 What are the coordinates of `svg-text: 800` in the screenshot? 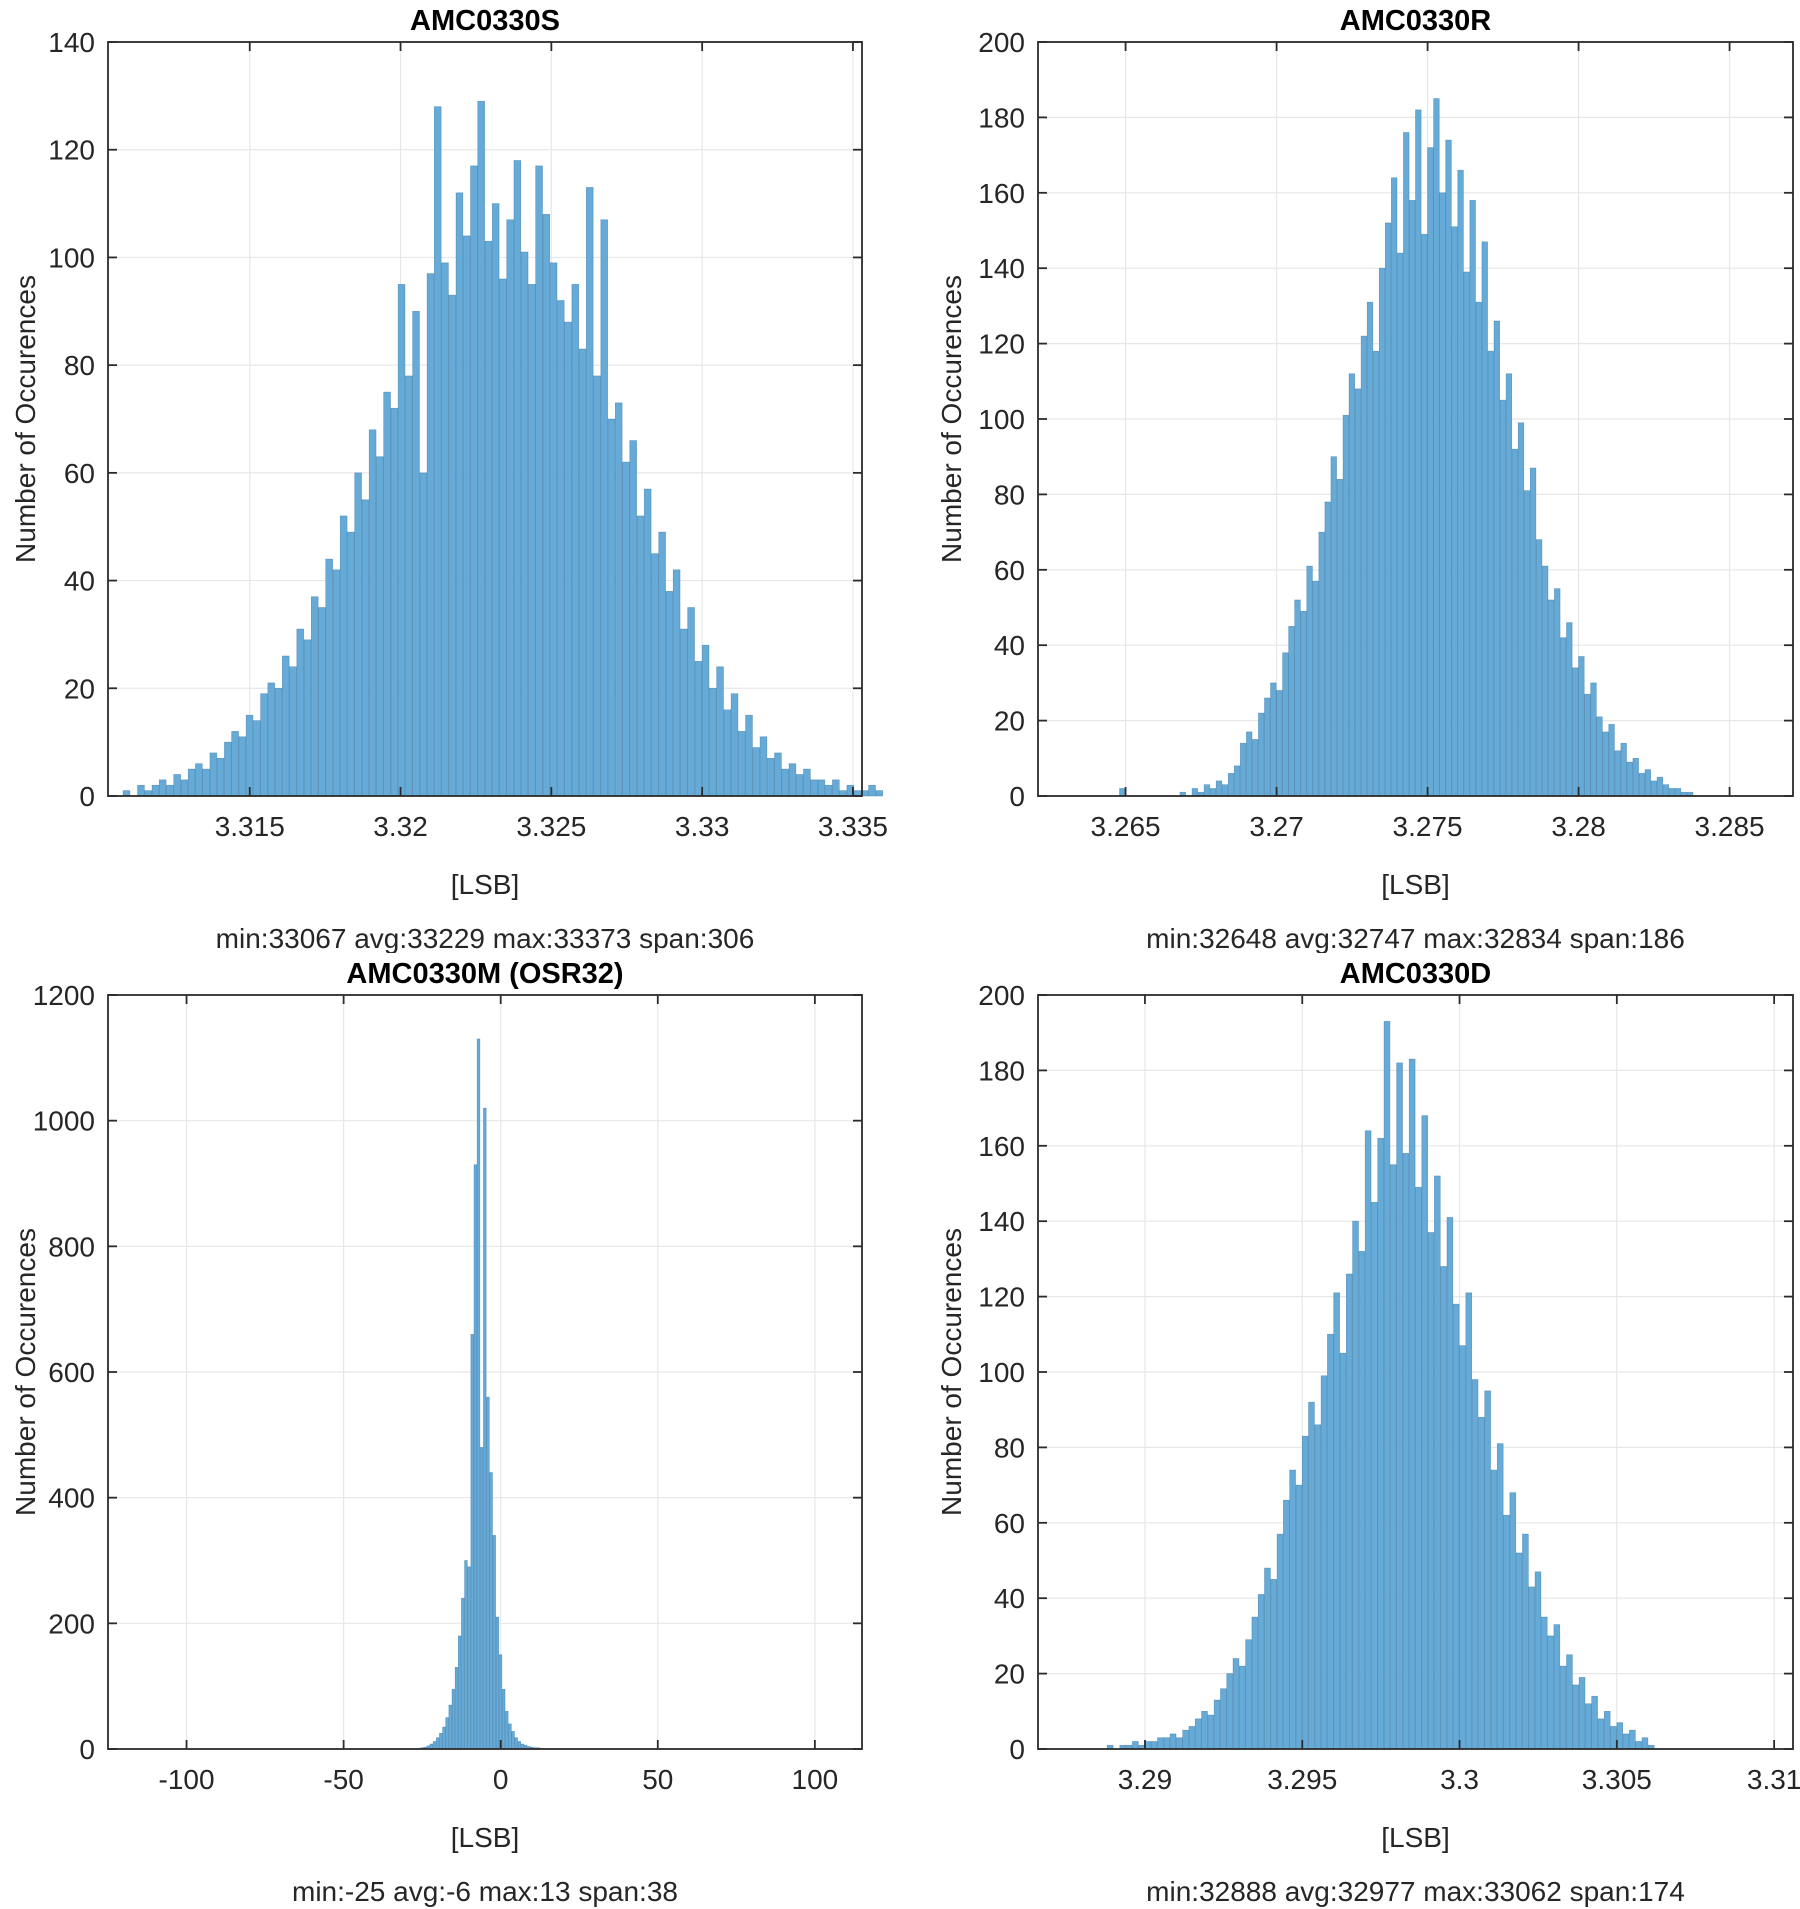 It's located at (71, 1246).